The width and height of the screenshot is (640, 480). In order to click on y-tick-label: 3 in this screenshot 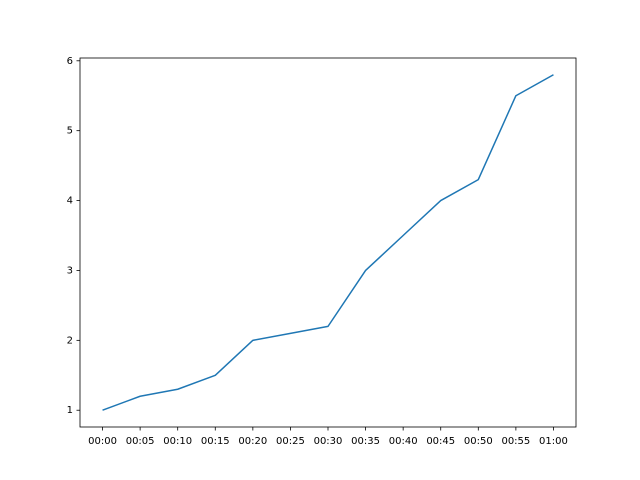, I will do `click(70, 270)`.